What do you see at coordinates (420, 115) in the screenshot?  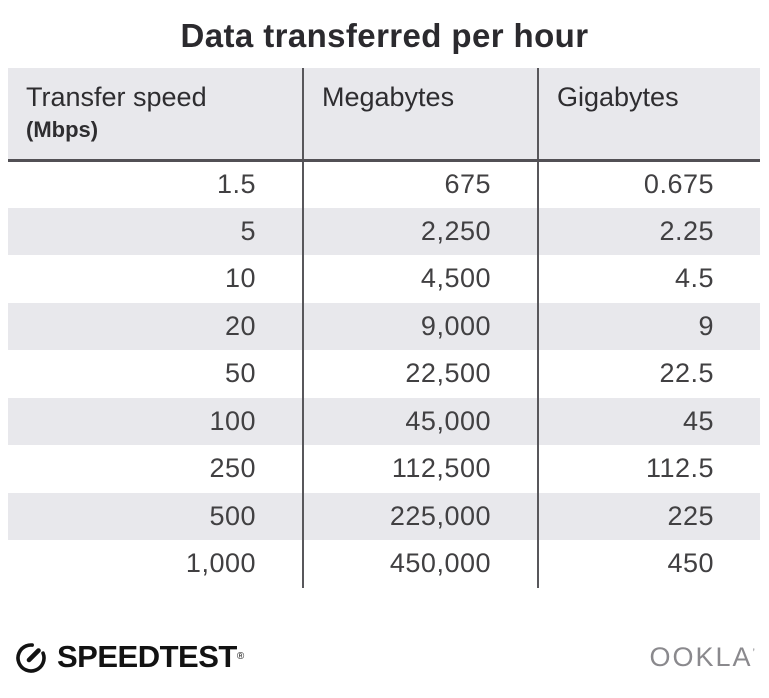 I see `col-header-megabytes: Megabytes` at bounding box center [420, 115].